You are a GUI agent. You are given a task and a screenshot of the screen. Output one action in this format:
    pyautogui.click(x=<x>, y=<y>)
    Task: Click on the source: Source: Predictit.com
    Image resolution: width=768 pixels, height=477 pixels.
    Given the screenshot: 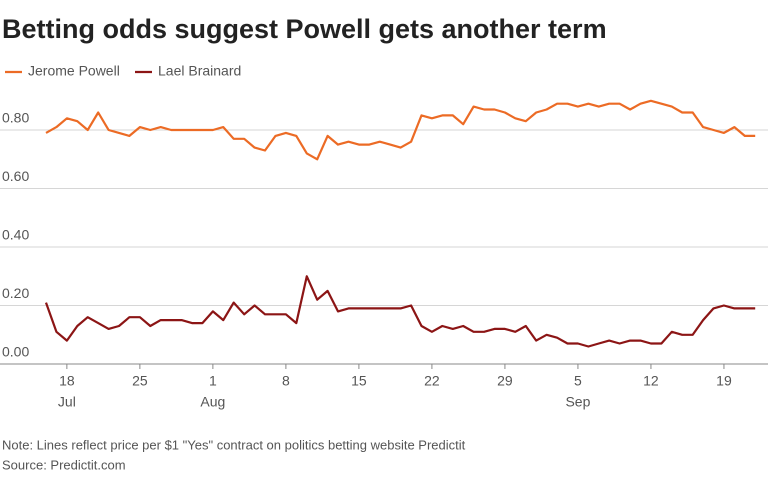 What is the action you would take?
    pyautogui.click(x=64, y=464)
    